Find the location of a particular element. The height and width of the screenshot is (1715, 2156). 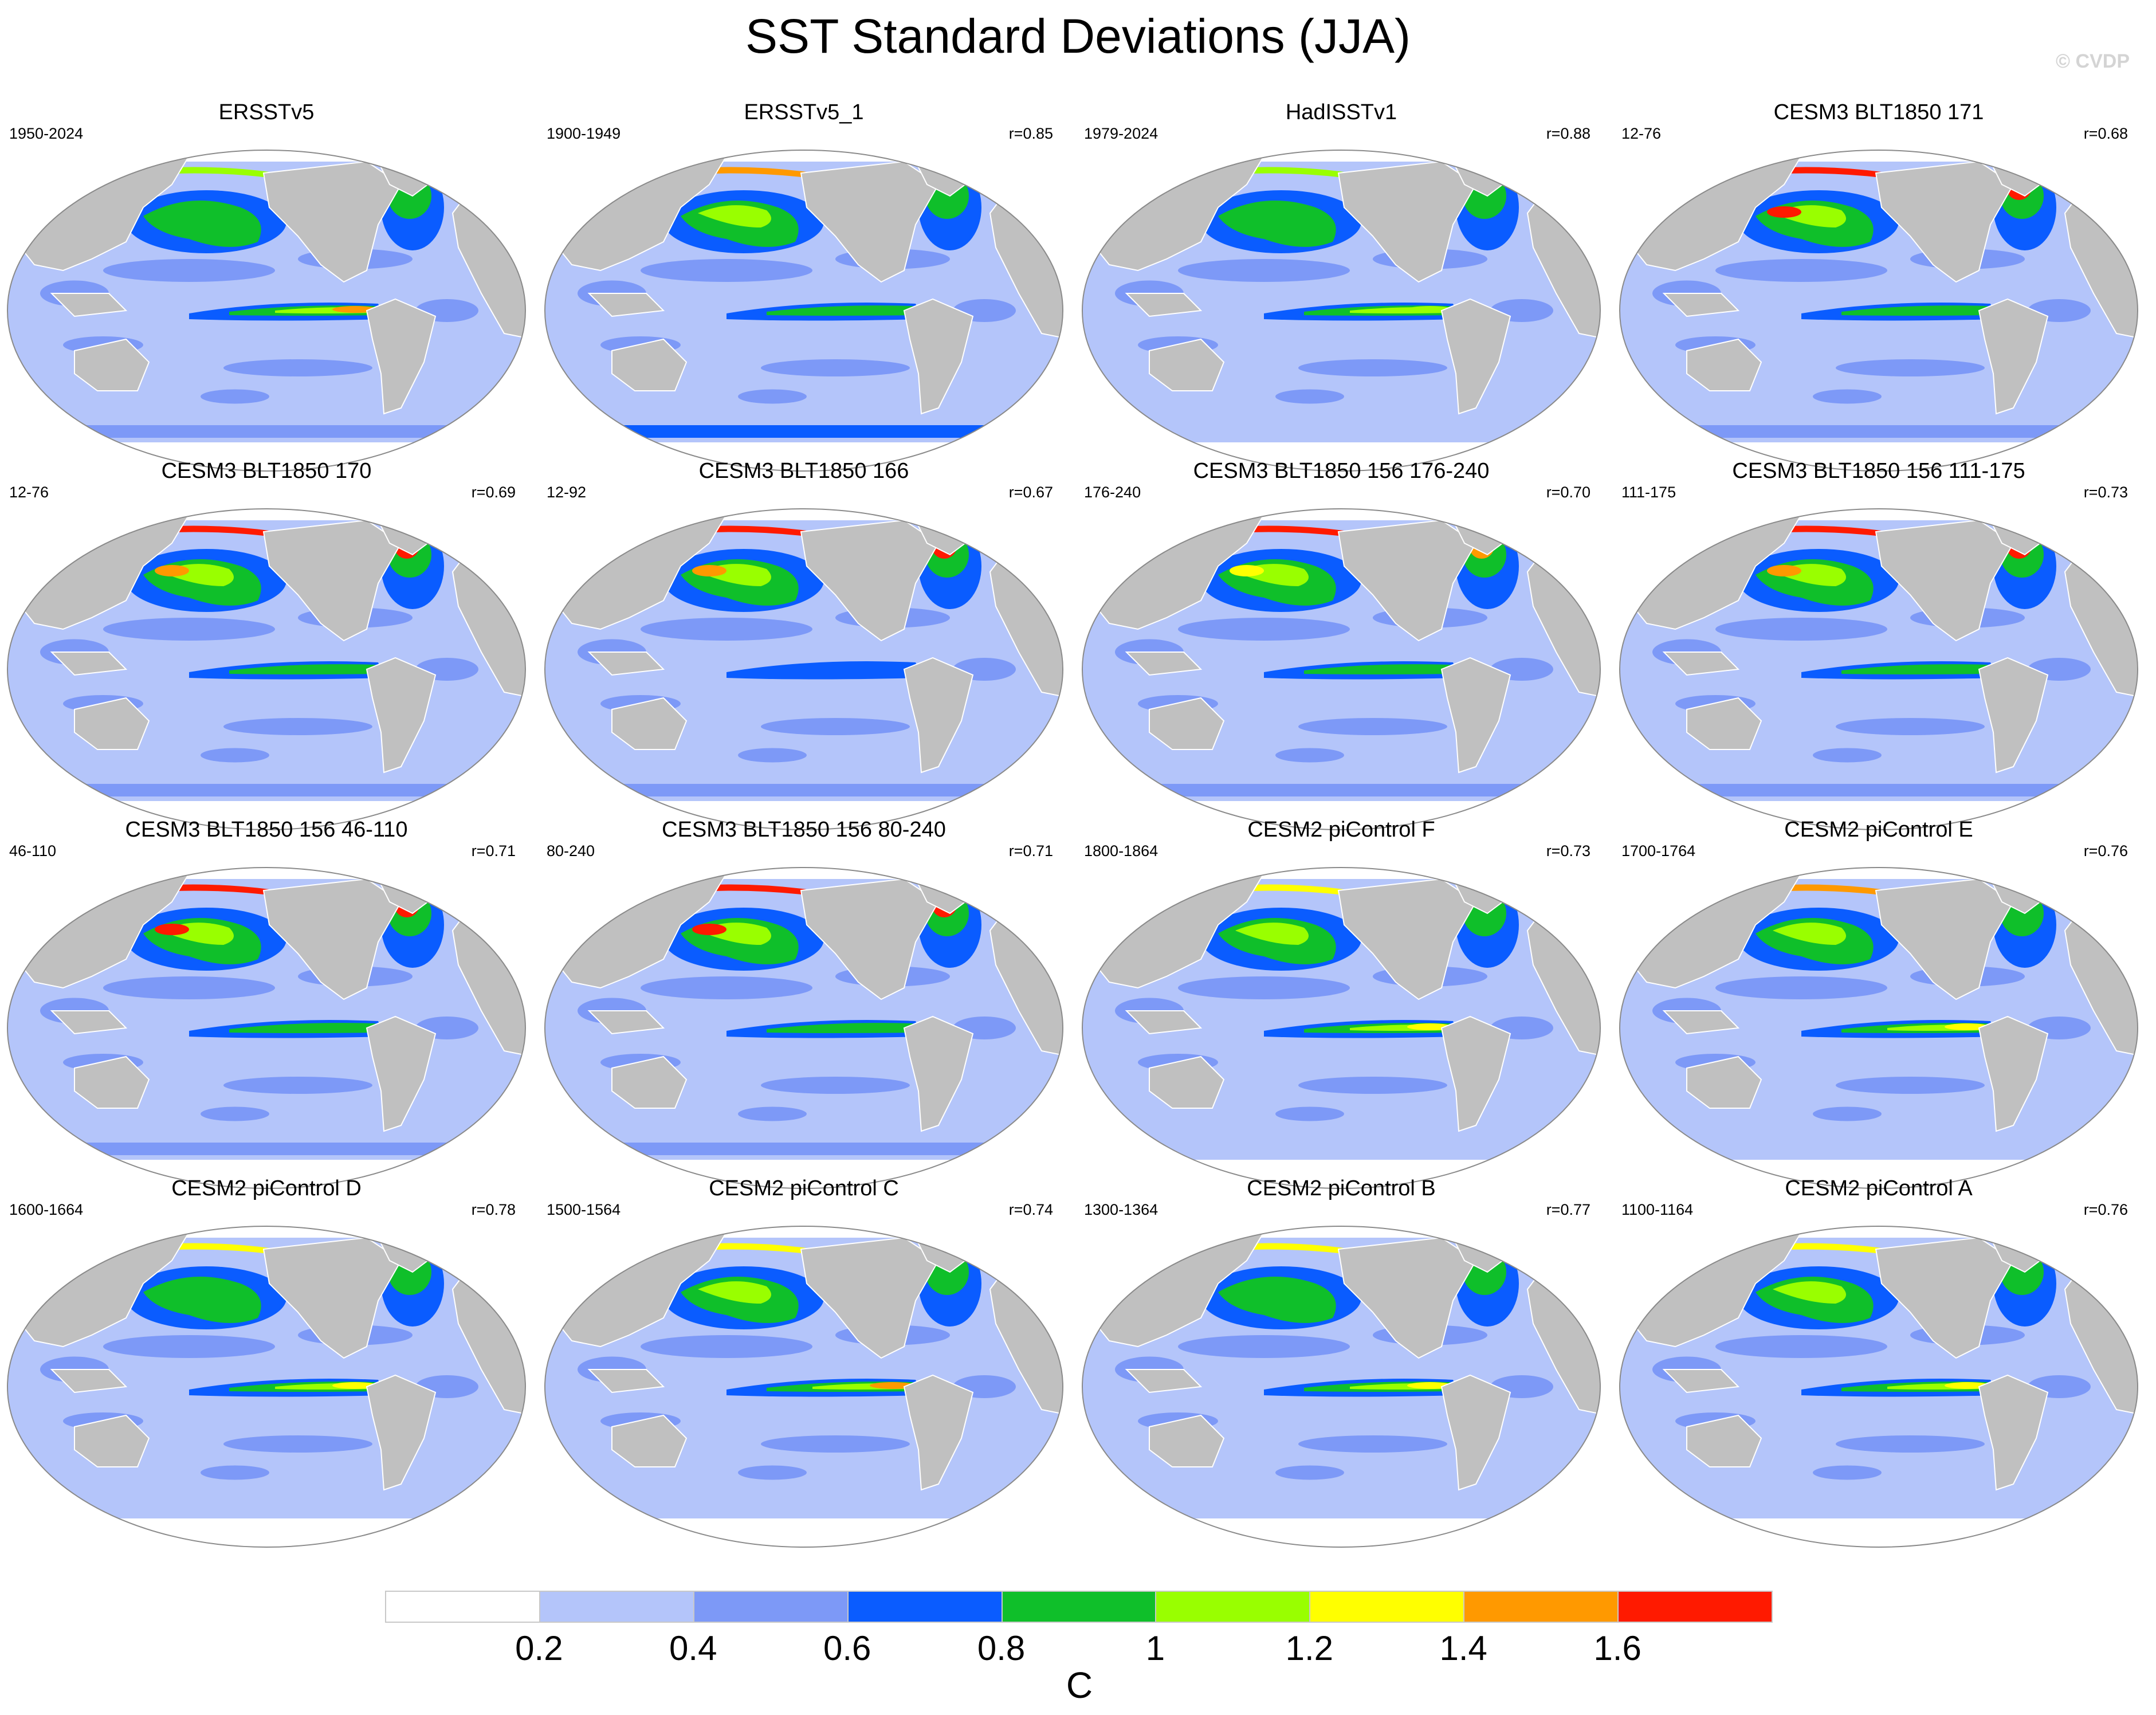

land-antarctica is located at coordinates (266, 1543).